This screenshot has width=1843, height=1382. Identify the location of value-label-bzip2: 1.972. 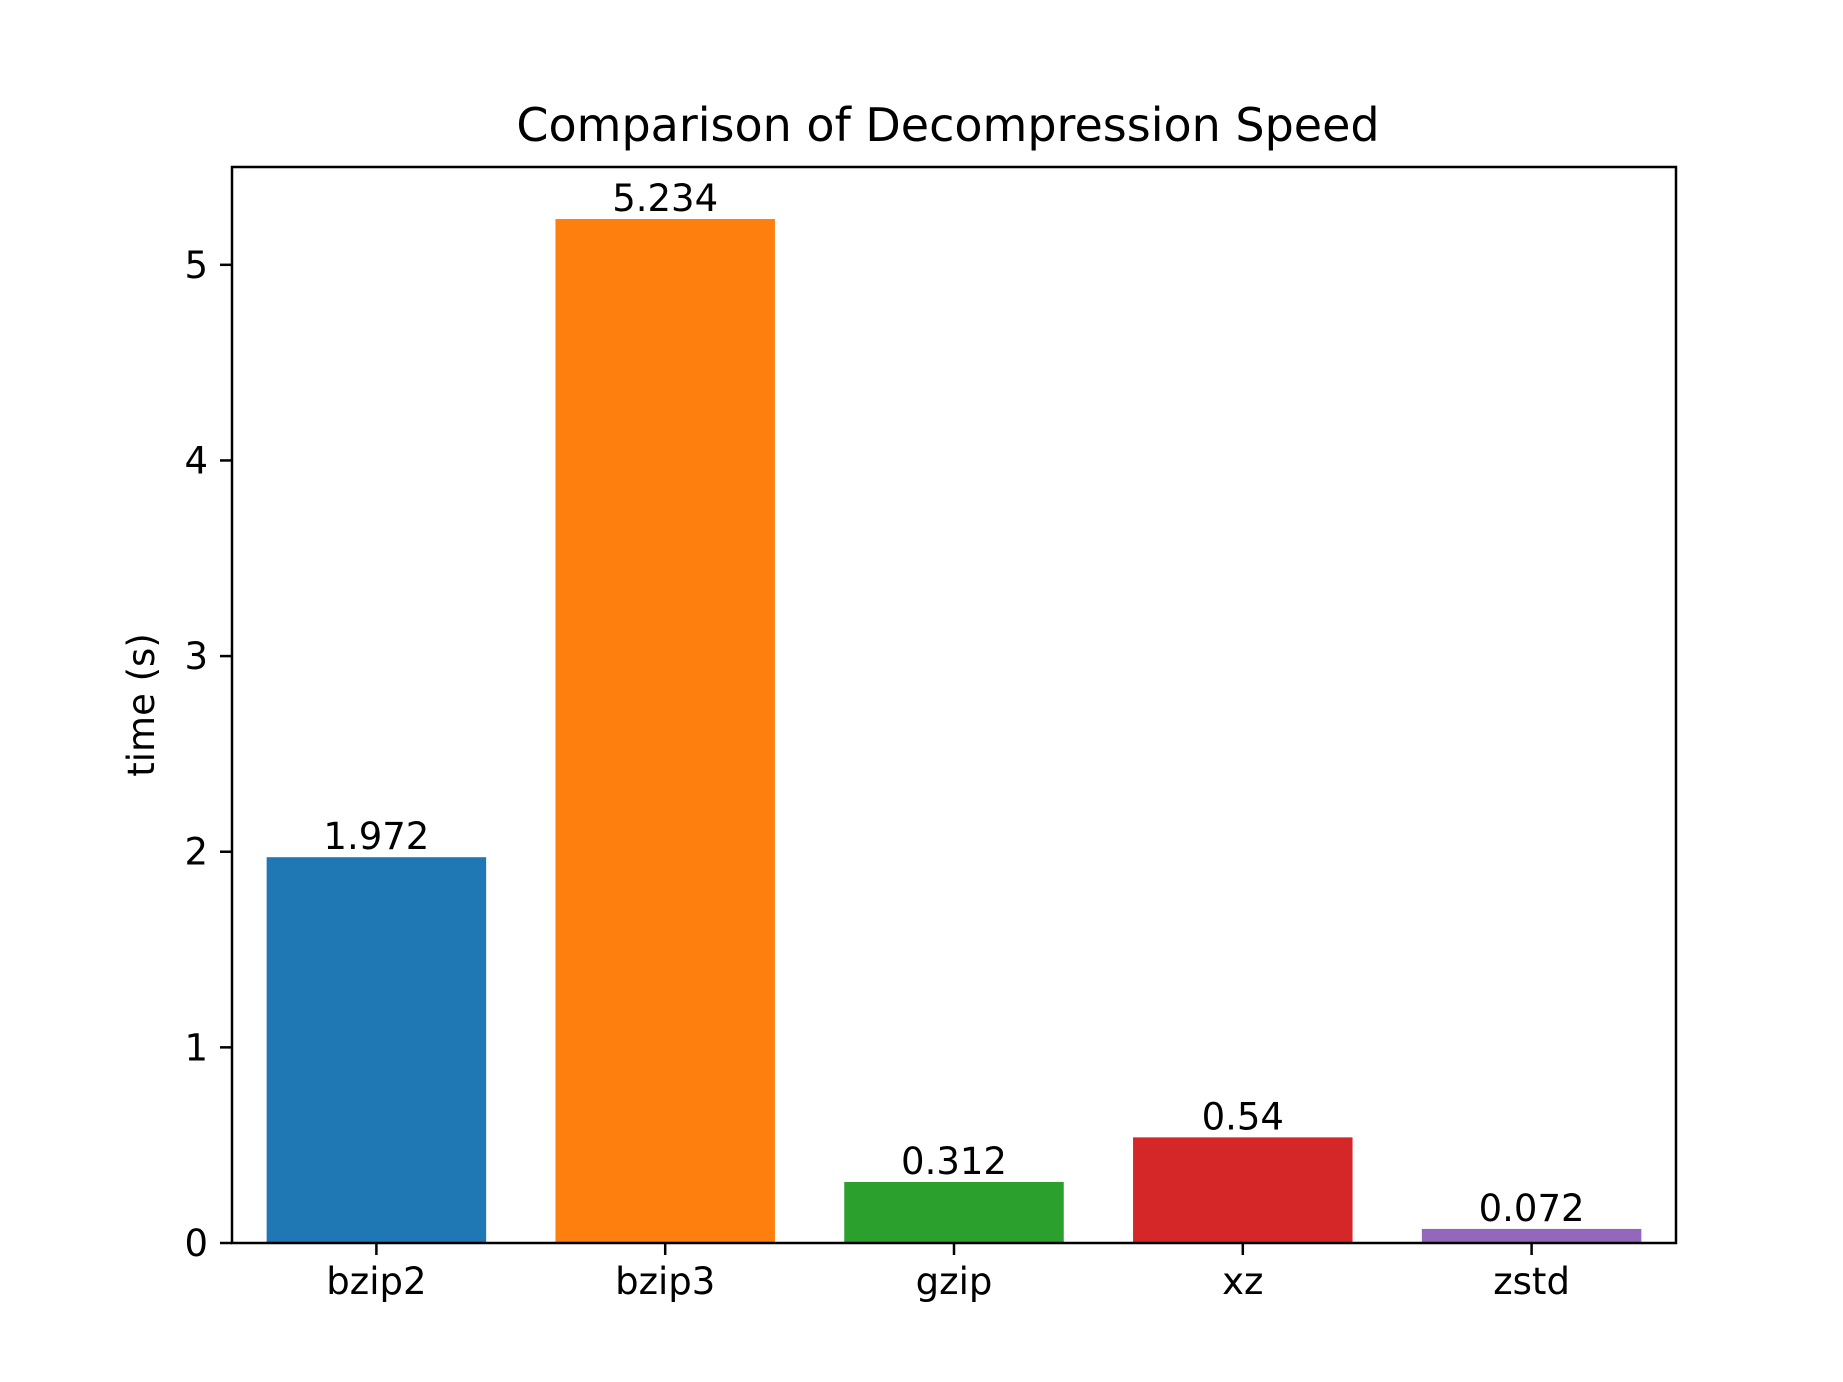
(376, 836).